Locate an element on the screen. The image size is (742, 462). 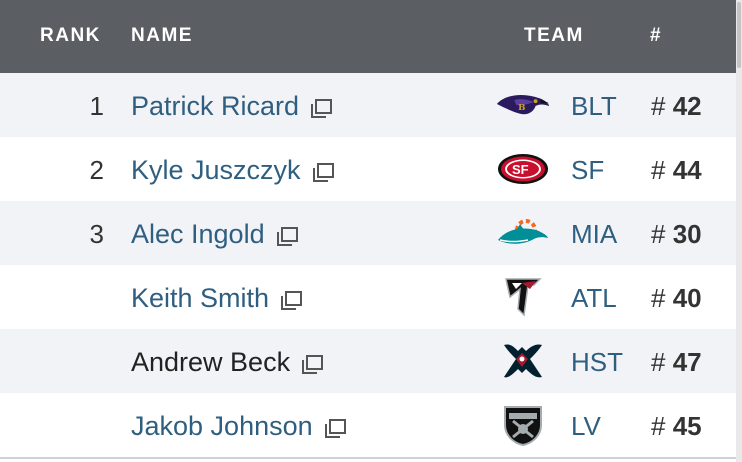
player-name-cell: Andrew Beck is located at coordinates (227, 362).